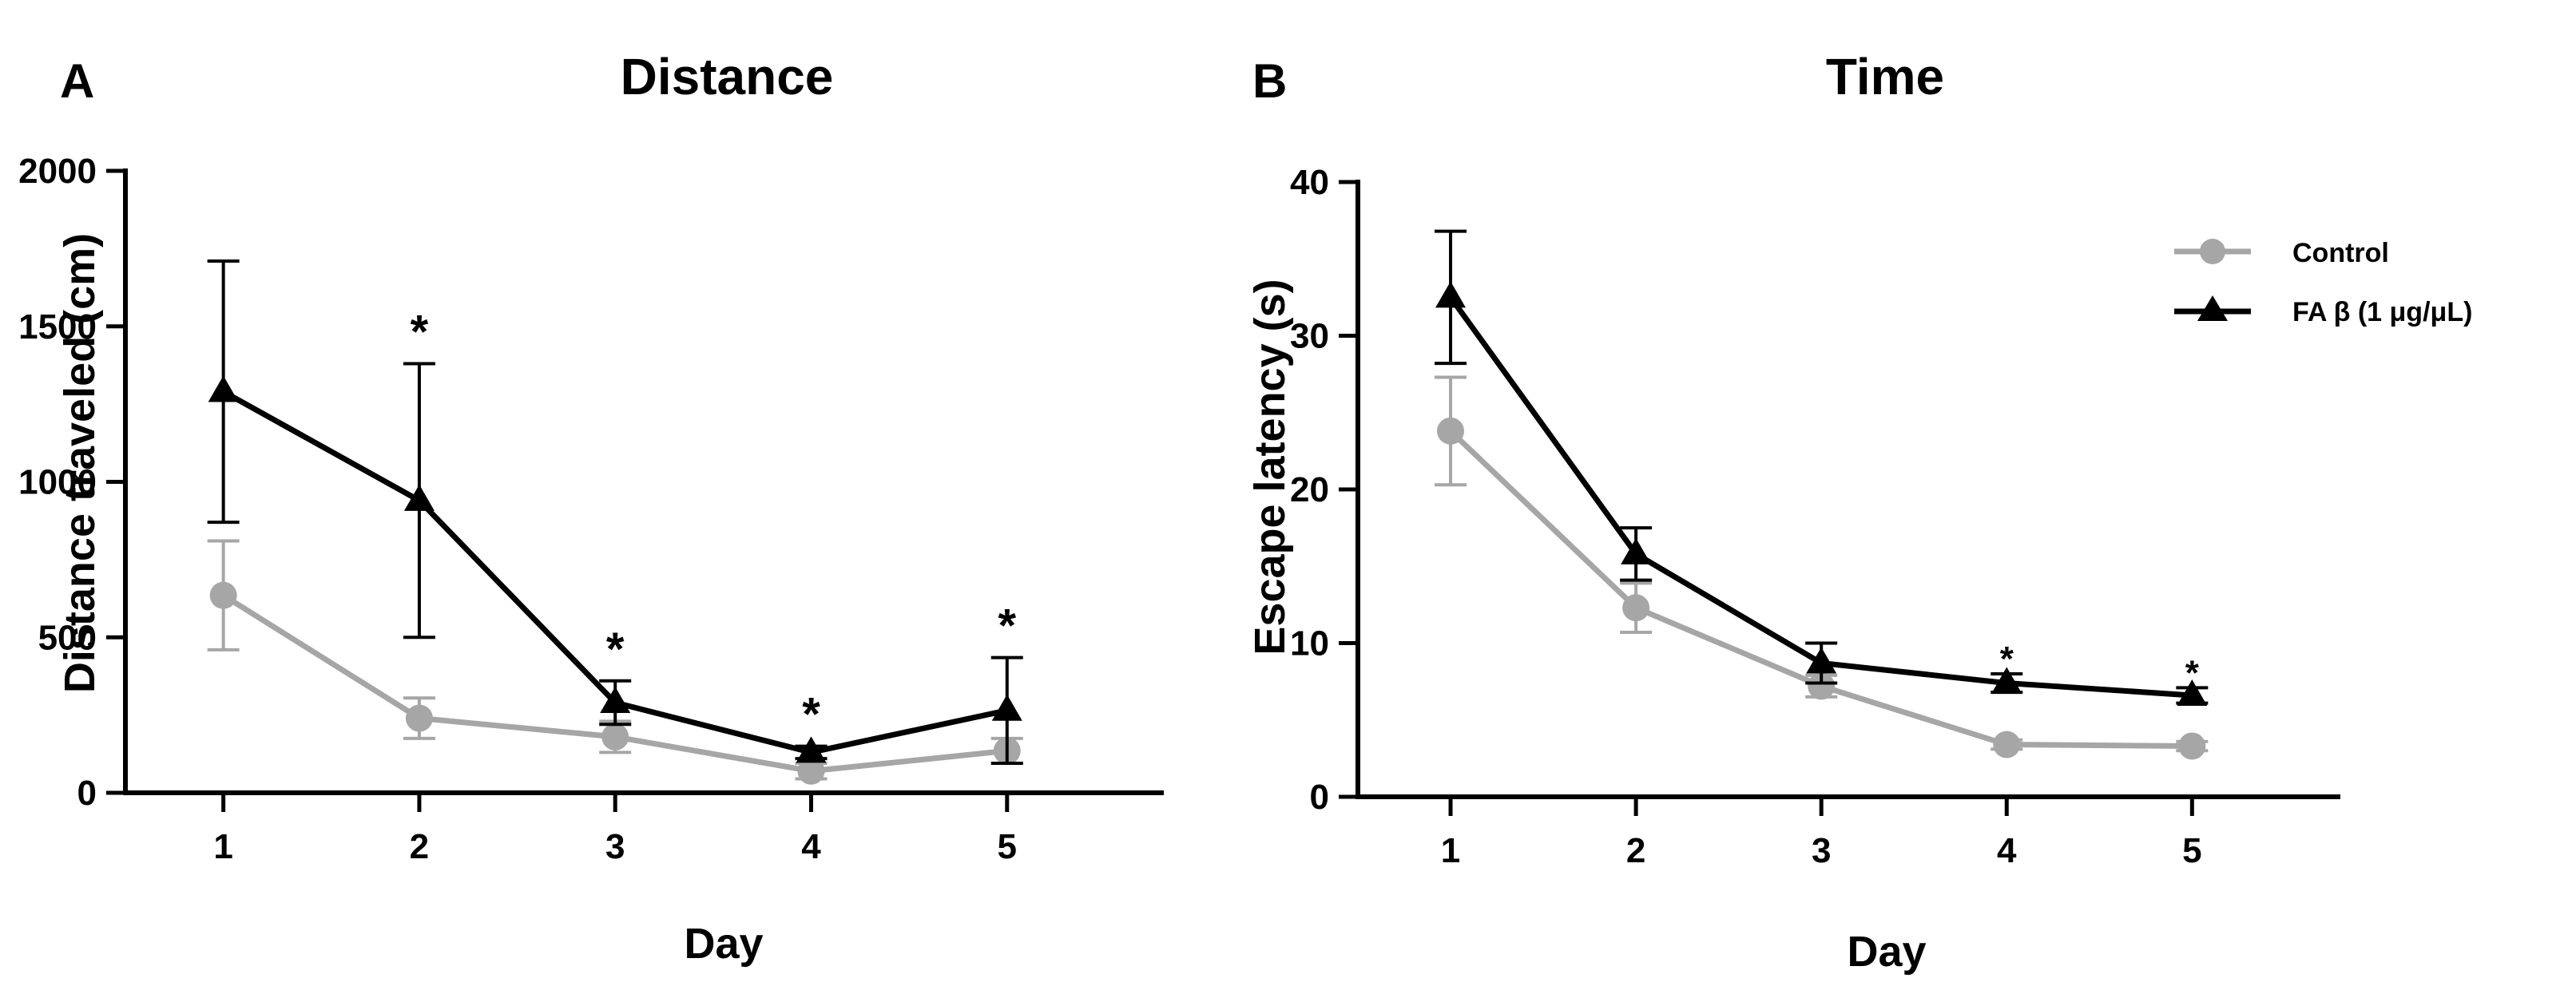 This screenshot has width=2576, height=998. I want to click on point-control-a-day1, so click(223, 595).